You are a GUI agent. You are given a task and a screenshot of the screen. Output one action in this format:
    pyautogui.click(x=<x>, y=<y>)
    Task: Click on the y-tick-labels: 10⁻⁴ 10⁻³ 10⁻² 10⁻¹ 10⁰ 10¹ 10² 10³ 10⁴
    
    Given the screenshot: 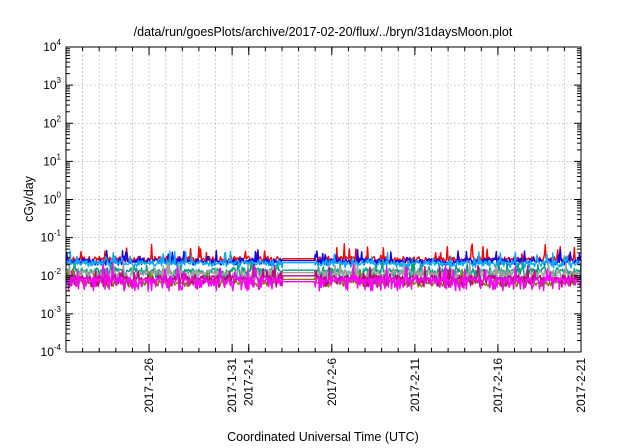 What is the action you would take?
    pyautogui.click(x=51, y=198)
    